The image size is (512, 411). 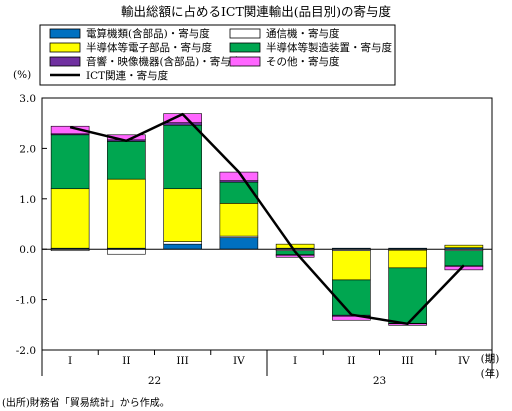 What do you see at coordinates (303, 61) in the screenshot?
I see `legend-label-series-5: その他・寄与度` at bounding box center [303, 61].